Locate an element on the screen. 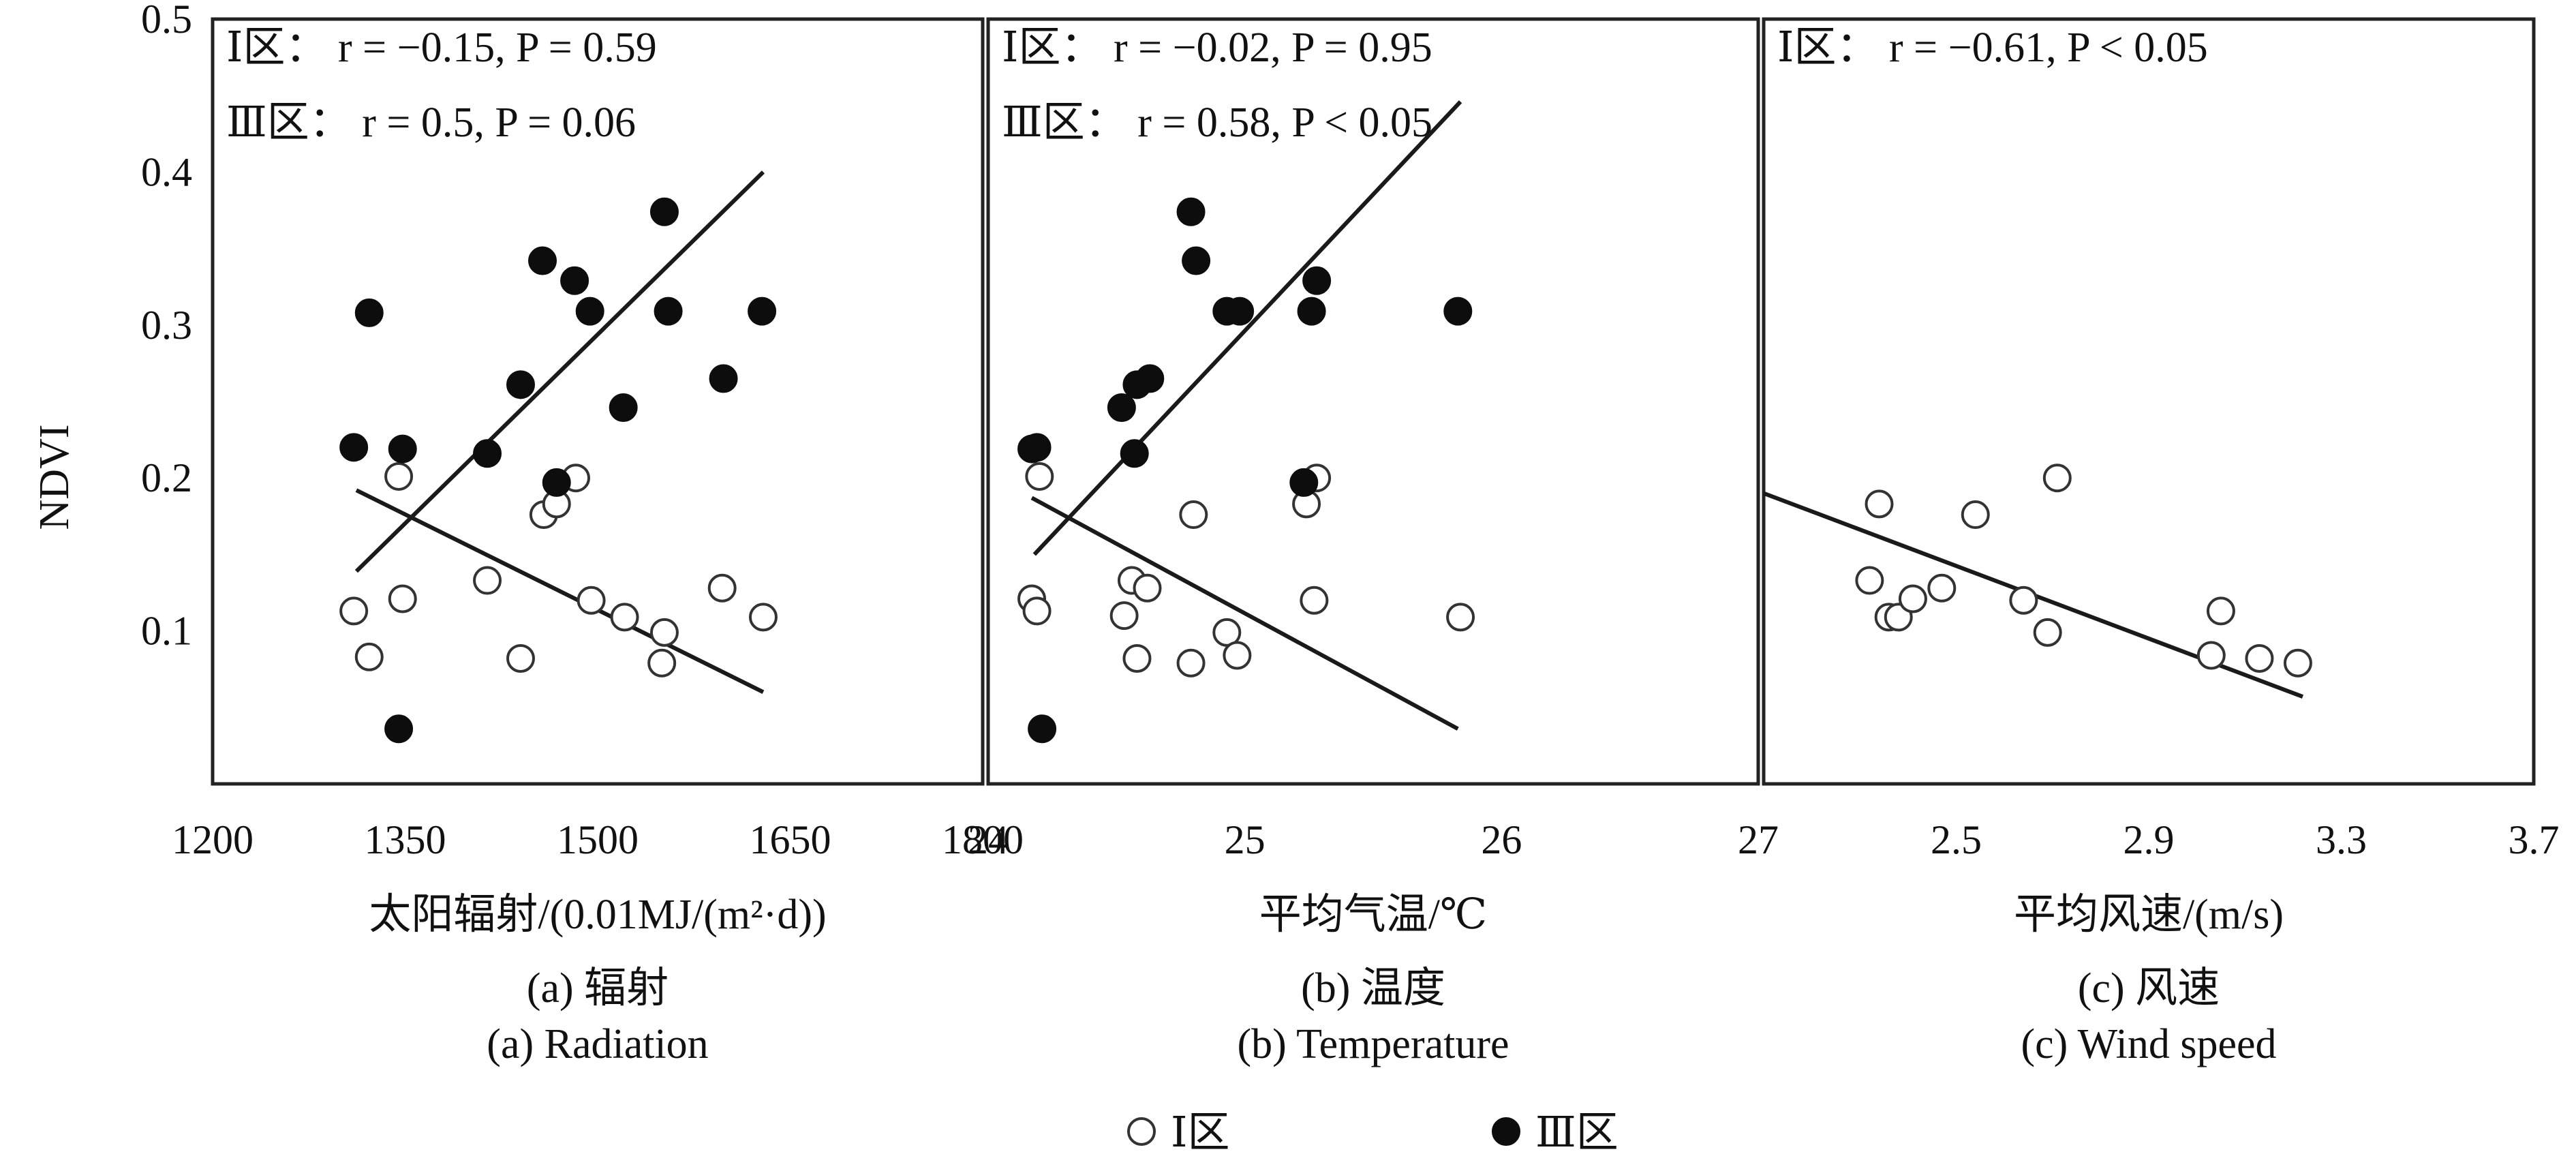 Image resolution: width=2576 pixels, height=1154 pixels. x-tick-label: 25 is located at coordinates (1245, 839).